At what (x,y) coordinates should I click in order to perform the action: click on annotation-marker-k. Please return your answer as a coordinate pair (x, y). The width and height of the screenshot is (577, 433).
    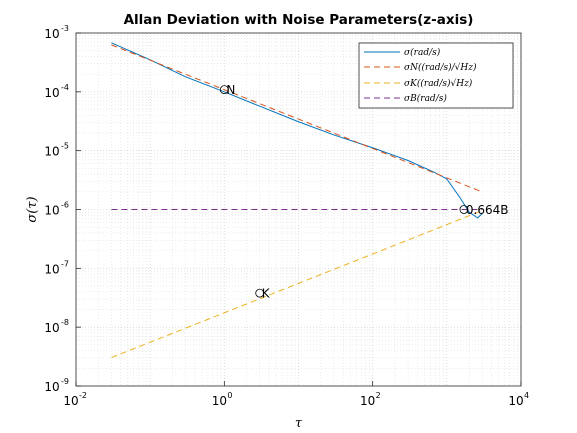
    Looking at the image, I should click on (260, 293).